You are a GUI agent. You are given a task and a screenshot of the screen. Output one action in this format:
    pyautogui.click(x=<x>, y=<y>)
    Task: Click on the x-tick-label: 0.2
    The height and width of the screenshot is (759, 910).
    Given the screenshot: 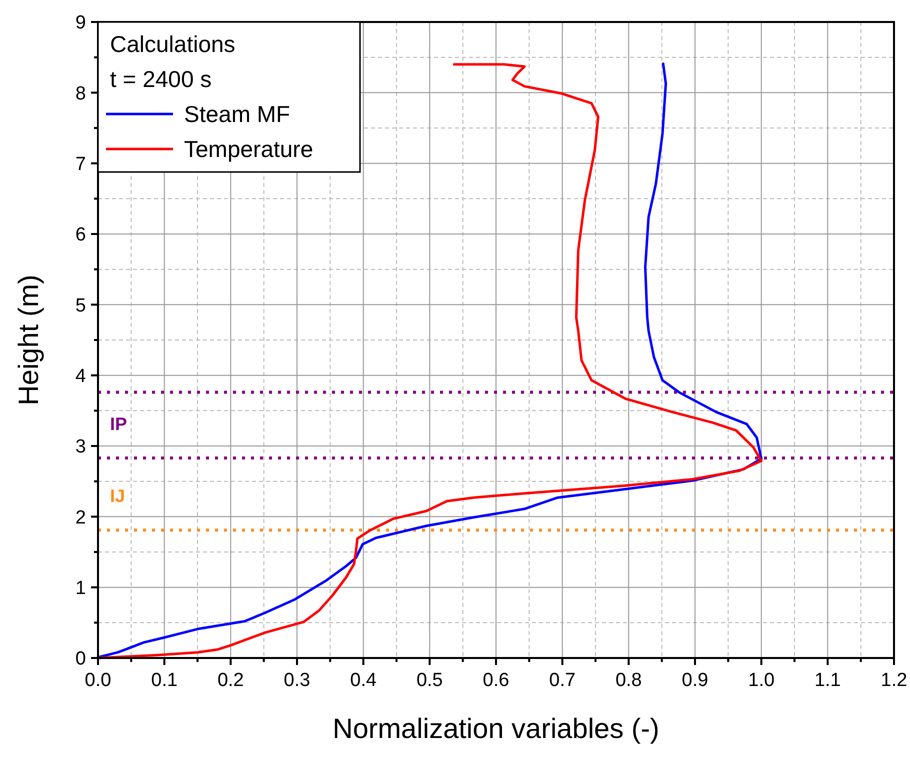 What is the action you would take?
    pyautogui.click(x=230, y=680)
    